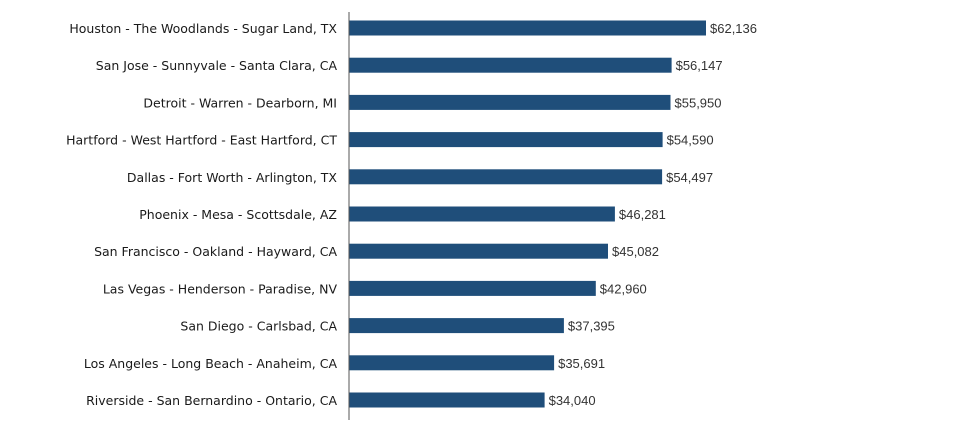 Image resolution: width=960 pixels, height=424 pixels. Describe the element at coordinates (623, 288) in the screenshot. I see `value-label: $42,960` at that location.